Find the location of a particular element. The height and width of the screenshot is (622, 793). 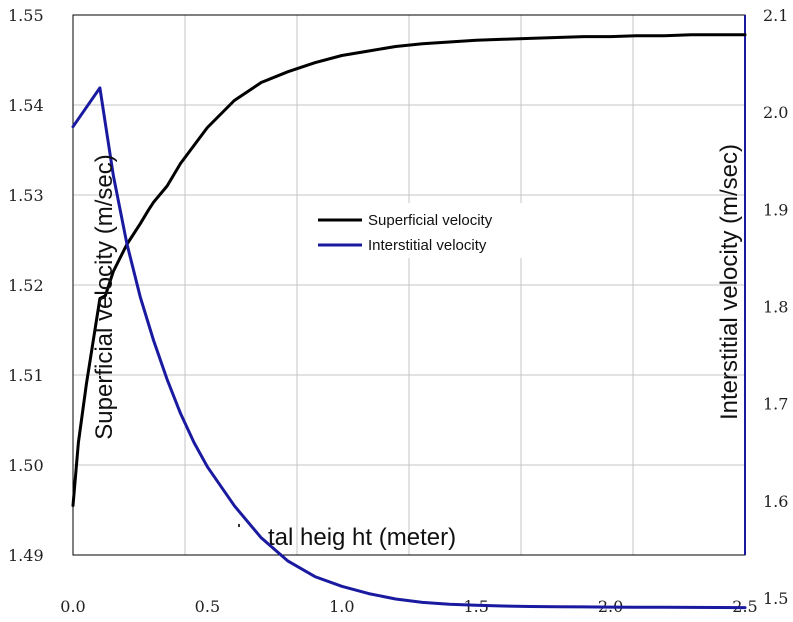

left-y-tick-labels: 1.49 1.50 1.51 1.52 1.53 1.54 1.55 is located at coordinates (26, 285).